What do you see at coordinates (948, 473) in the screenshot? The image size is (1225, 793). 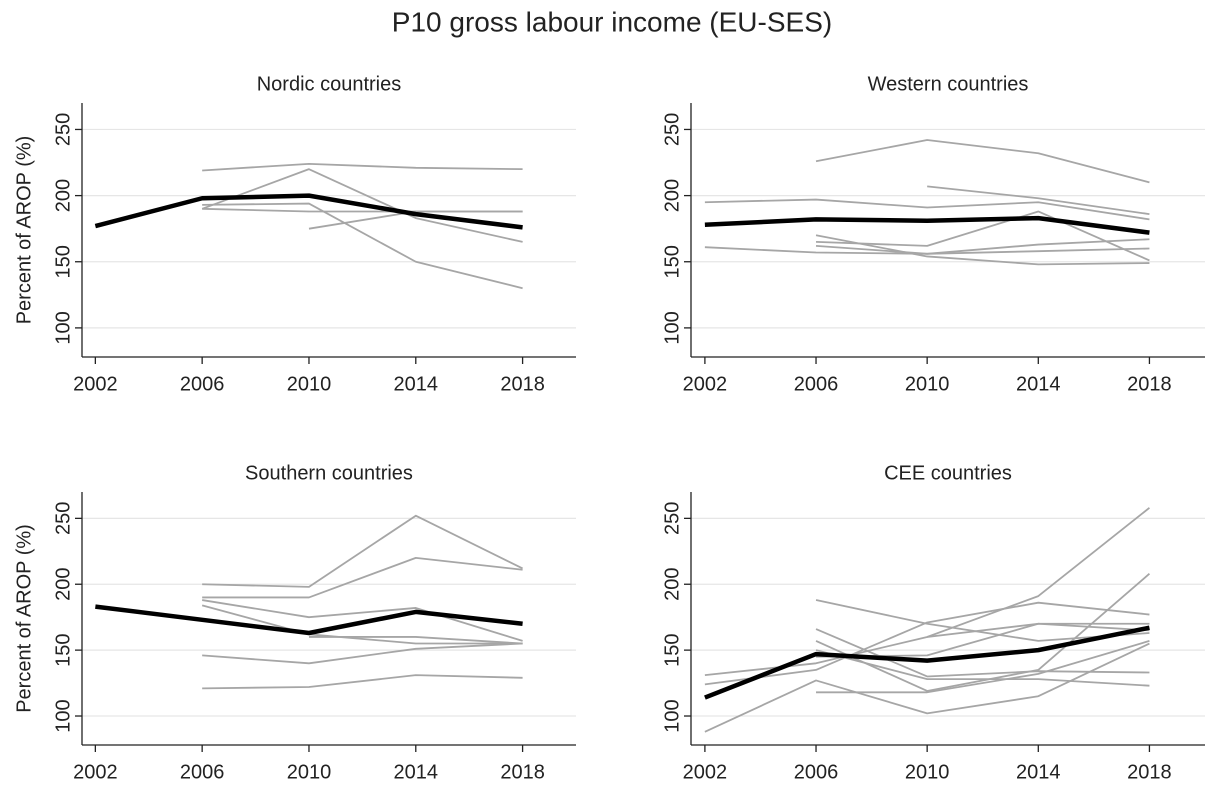 I see `panel-title: CEE countries` at bounding box center [948, 473].